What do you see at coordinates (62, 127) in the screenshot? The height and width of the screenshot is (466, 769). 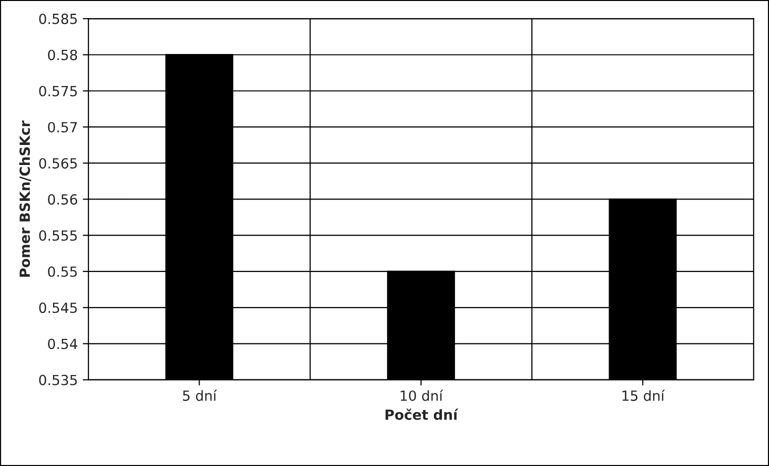 I see `y-tick-label: 0.57` at bounding box center [62, 127].